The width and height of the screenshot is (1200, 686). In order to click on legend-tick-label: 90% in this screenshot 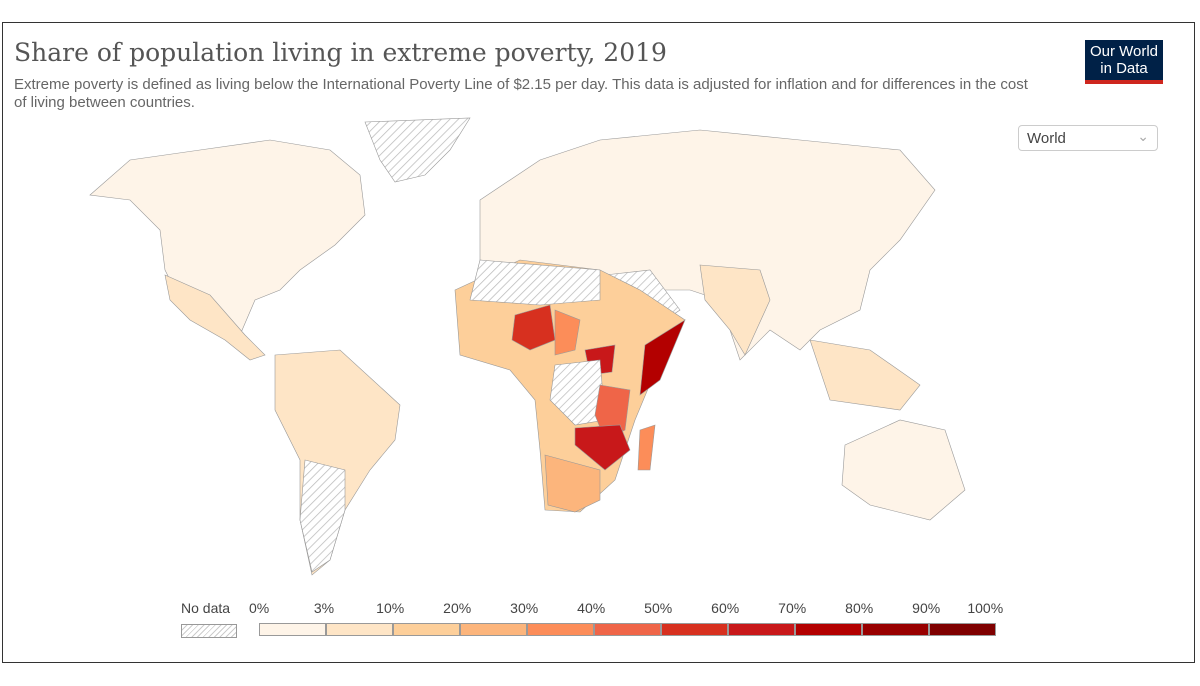, I will do `click(926, 608)`.